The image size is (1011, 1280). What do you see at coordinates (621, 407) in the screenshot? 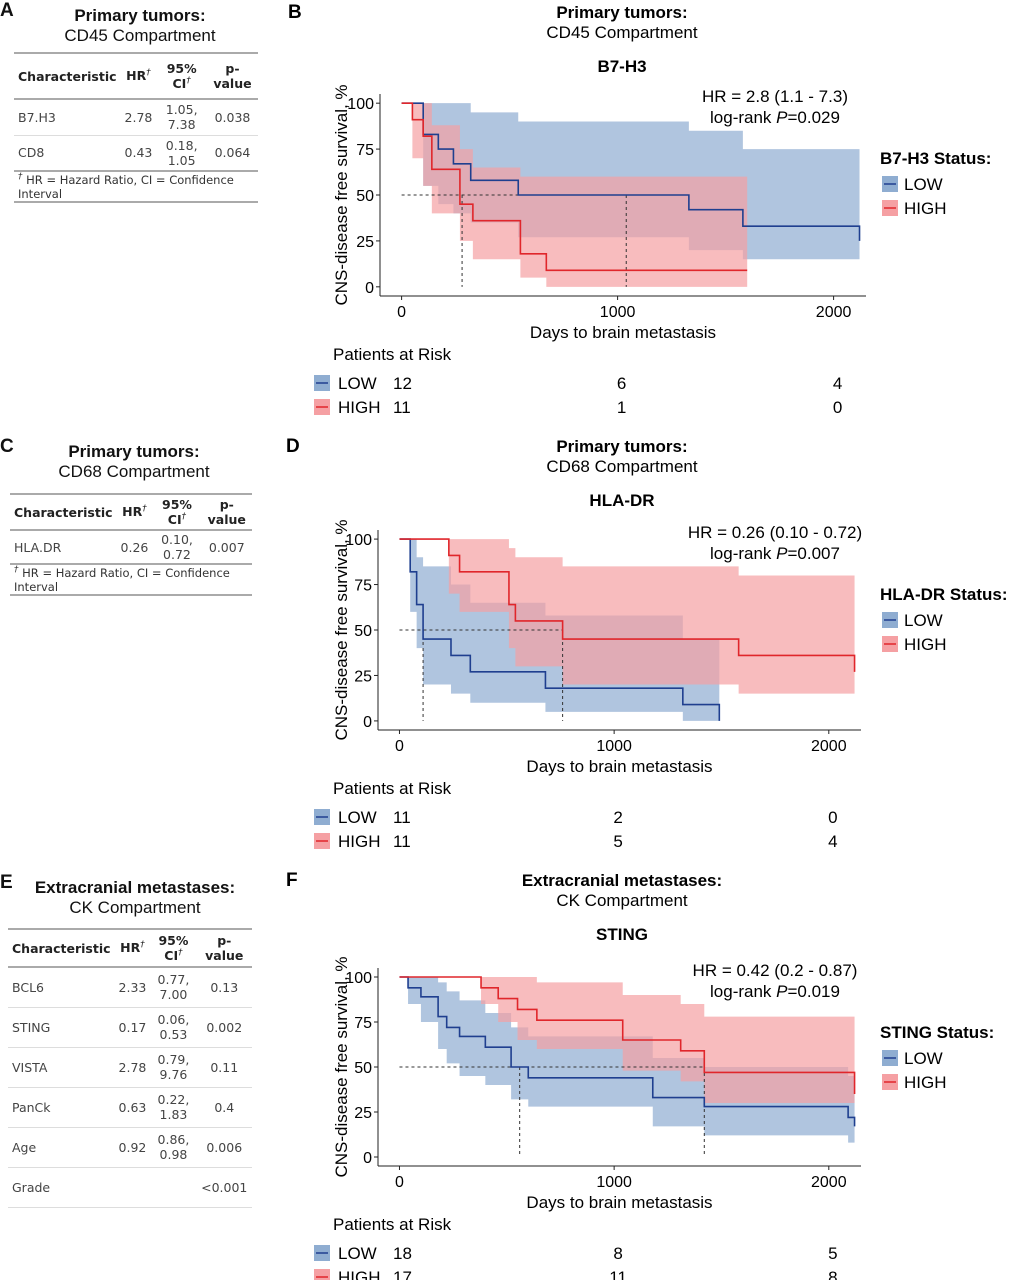
I see `chart-b-risk-count: 1` at bounding box center [621, 407].